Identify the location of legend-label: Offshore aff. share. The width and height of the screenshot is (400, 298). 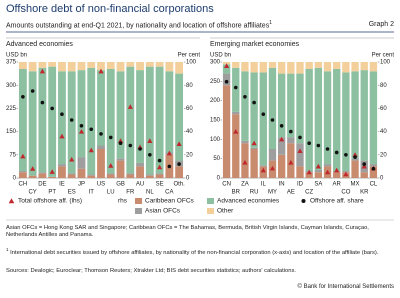
(337, 201).